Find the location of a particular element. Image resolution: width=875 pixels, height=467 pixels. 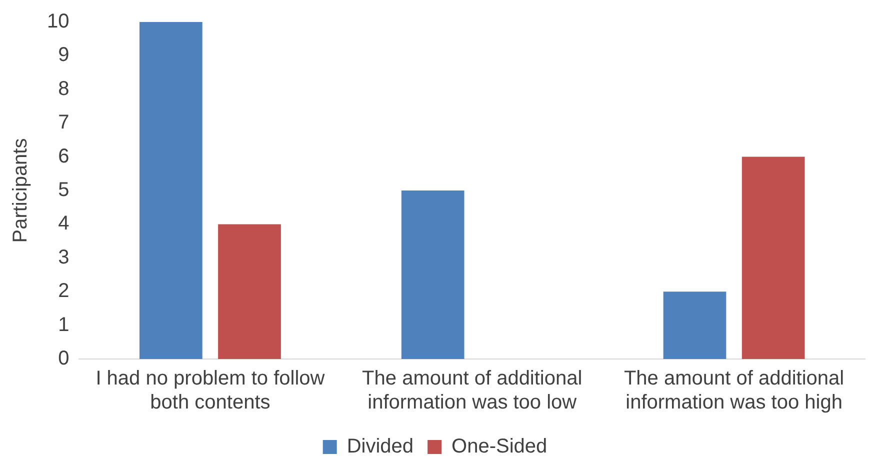

y-tick-label: 4 is located at coordinates (64, 223).